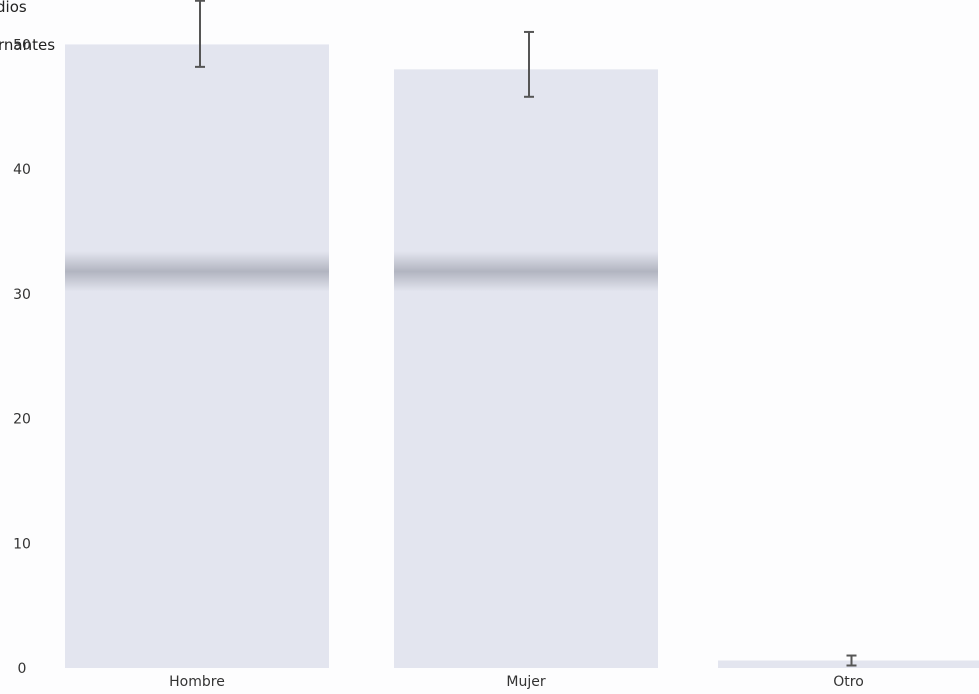 The width and height of the screenshot is (979, 694). Describe the element at coordinates (13, 8) in the screenshot. I see `y-axis-title-line-1: dios` at that location.